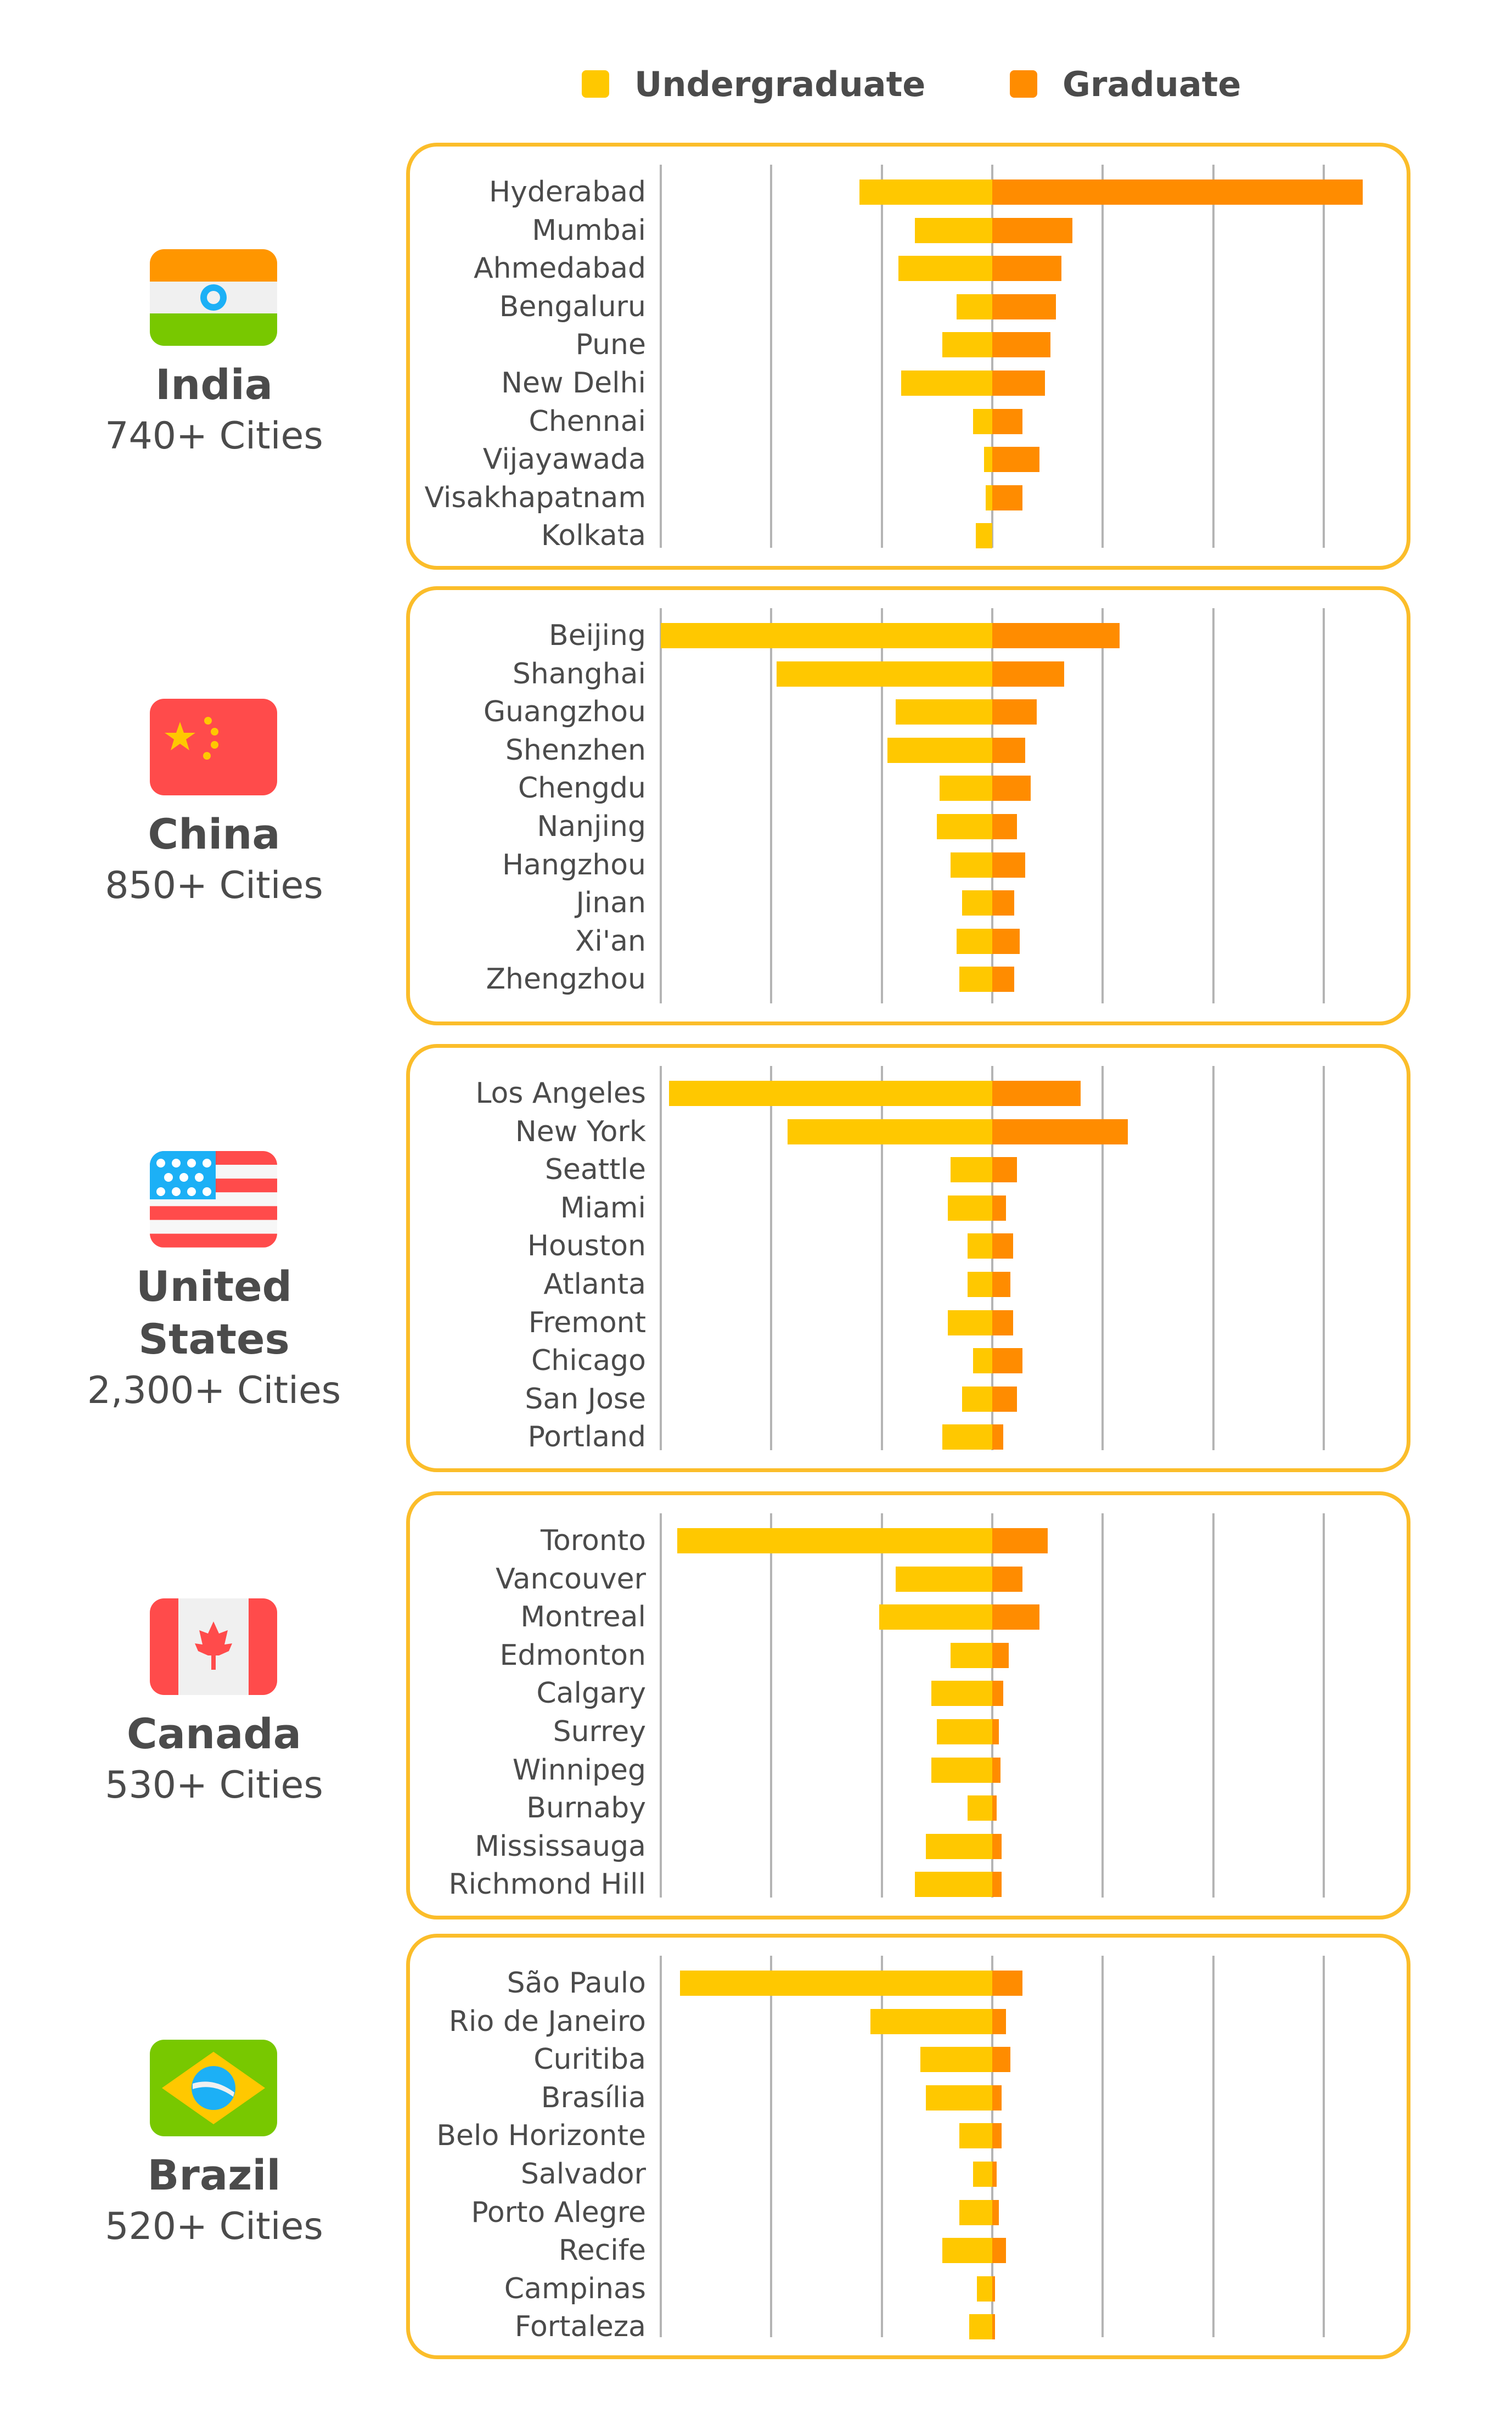 This screenshot has width=1512, height=2436. Describe the element at coordinates (585, 1399) in the screenshot. I see `city-label: San Jose` at that location.